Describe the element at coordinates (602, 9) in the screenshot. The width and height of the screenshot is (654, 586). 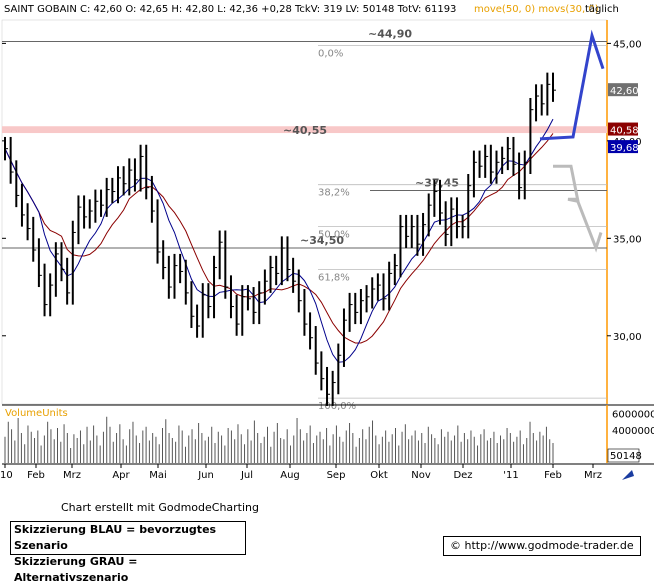
I see `header-interval: täglich` at that location.